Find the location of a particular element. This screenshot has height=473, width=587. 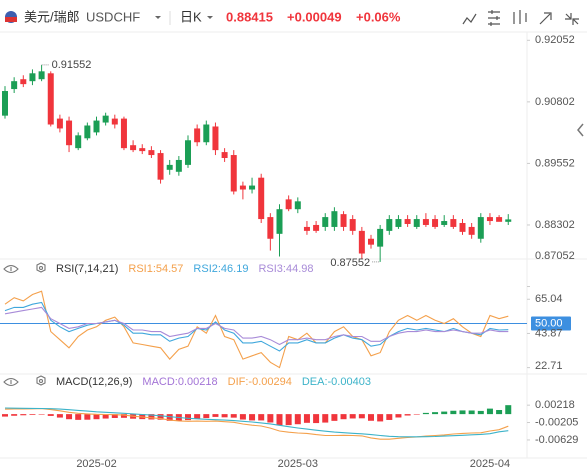

price-change-pct: +0.06% is located at coordinates (378, 16).